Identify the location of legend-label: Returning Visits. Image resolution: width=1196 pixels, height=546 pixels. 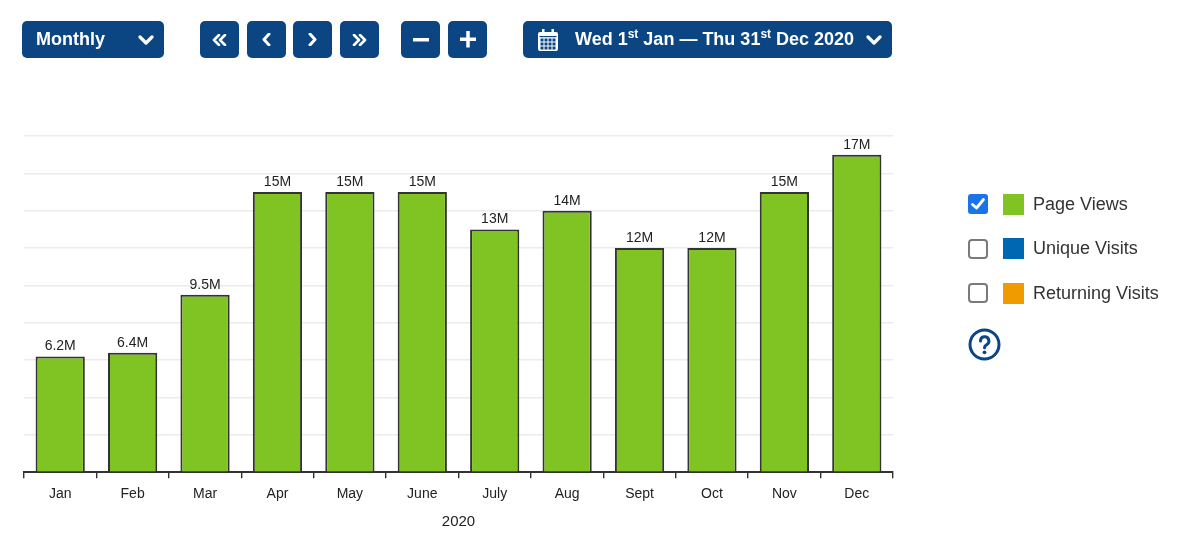
(1096, 293).